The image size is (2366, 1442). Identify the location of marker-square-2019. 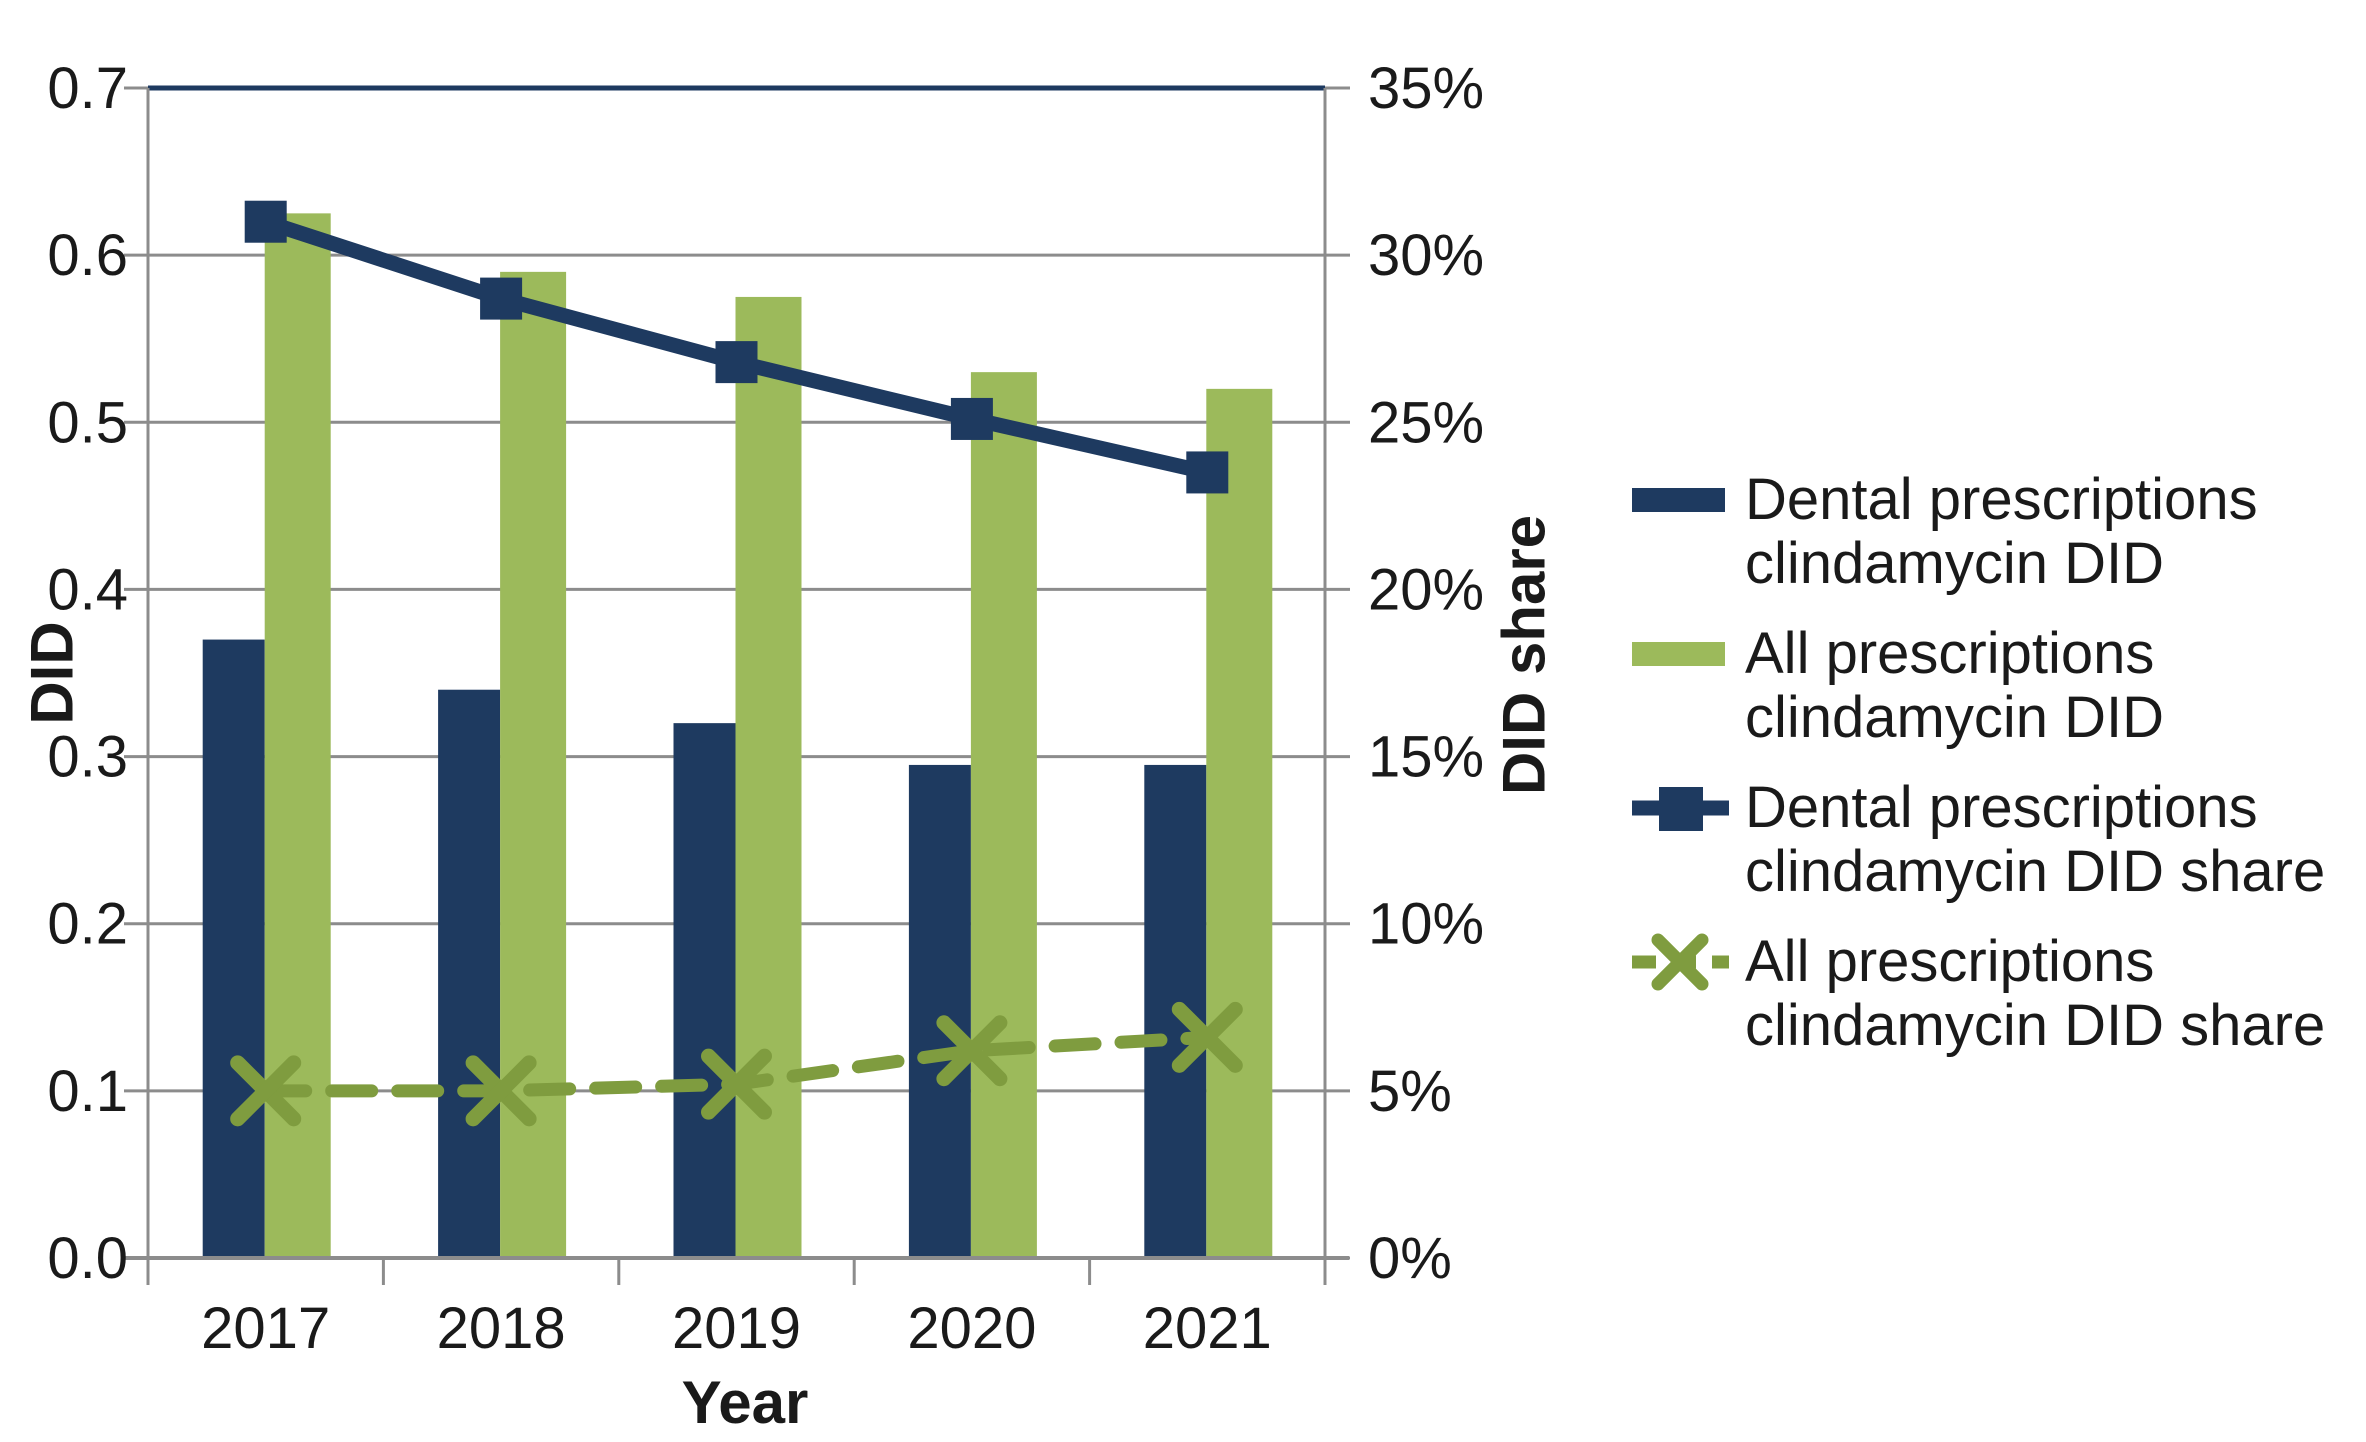
(736, 362).